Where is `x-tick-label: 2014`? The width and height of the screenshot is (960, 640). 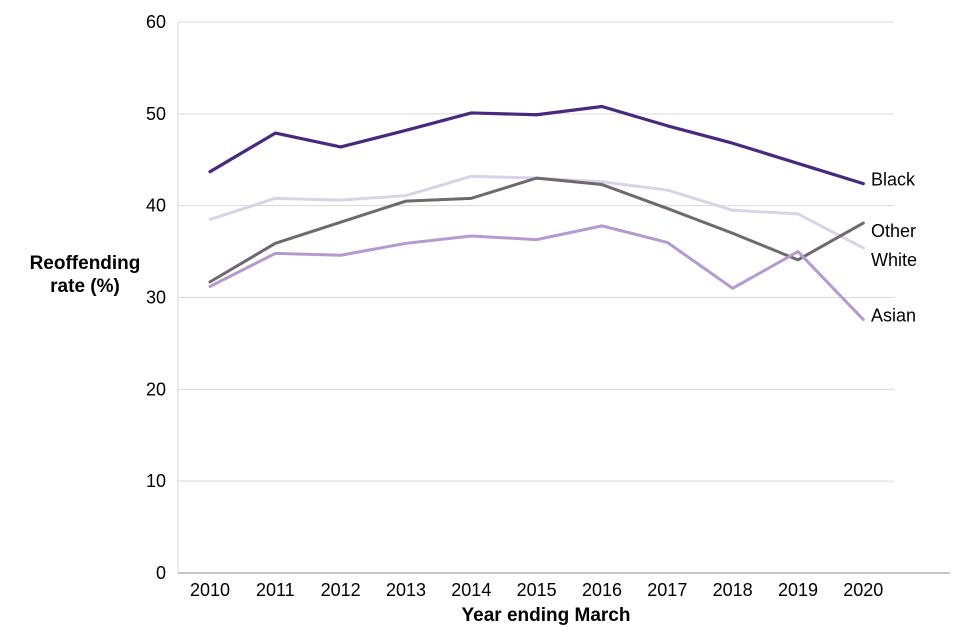
x-tick-label: 2014 is located at coordinates (471, 590).